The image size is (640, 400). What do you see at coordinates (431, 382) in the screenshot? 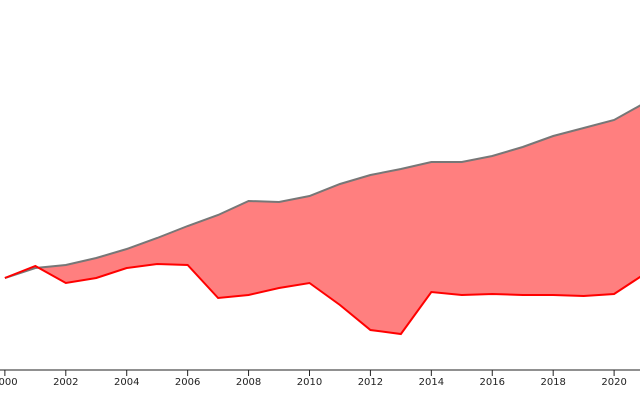
I see `x-tick-label: 2014` at bounding box center [431, 382].